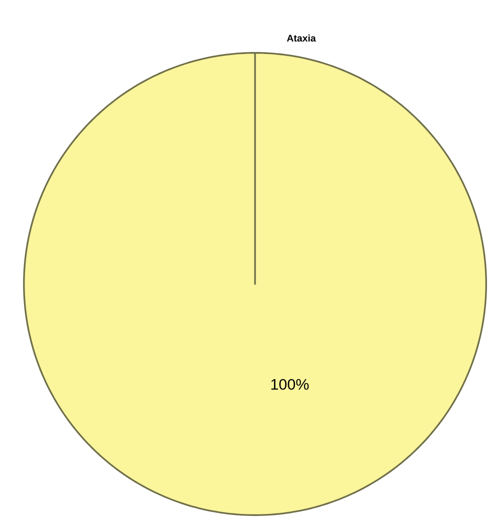 The height and width of the screenshot is (525, 502). Describe the element at coordinates (301, 38) in the screenshot. I see `slice-label: Ataxia` at that location.